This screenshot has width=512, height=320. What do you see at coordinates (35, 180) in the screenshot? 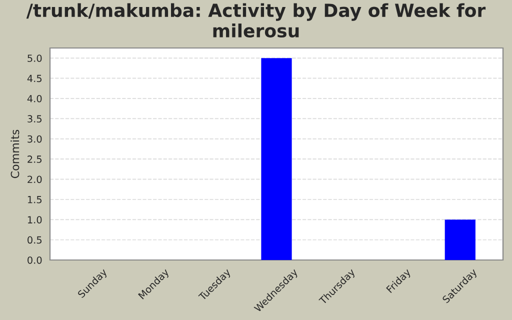
I see `y-tick-label: 2.0` at bounding box center [35, 180].